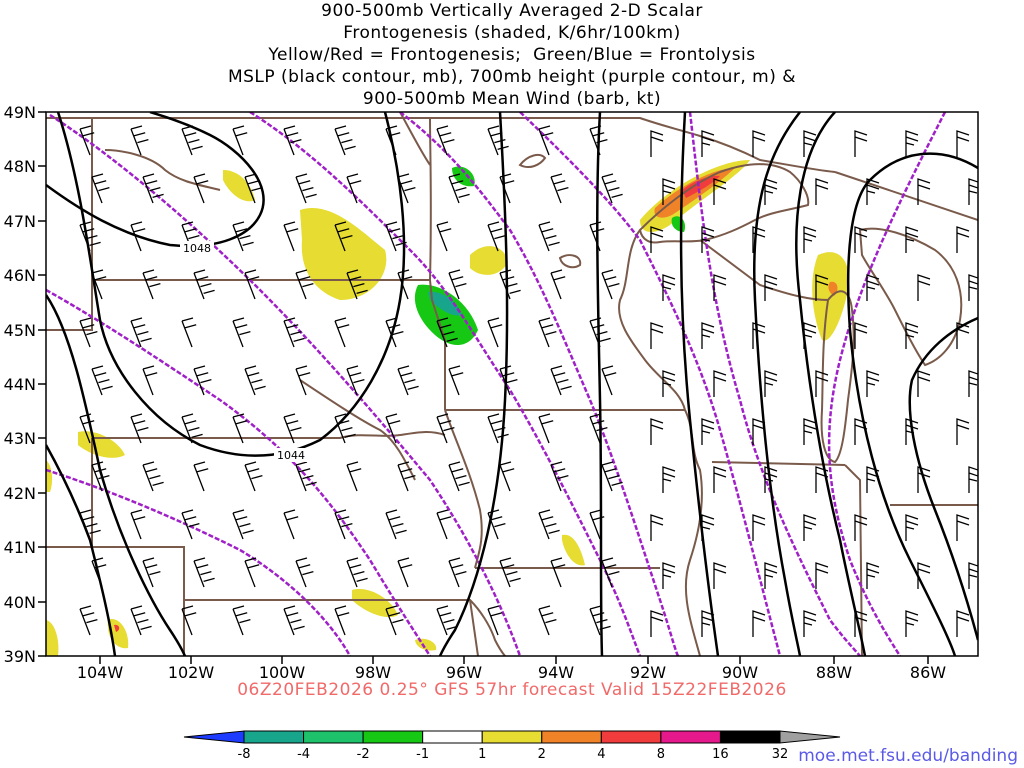 The height and width of the screenshot is (768, 1024). I want to click on isobar-label-1048: 1048, so click(197, 248).